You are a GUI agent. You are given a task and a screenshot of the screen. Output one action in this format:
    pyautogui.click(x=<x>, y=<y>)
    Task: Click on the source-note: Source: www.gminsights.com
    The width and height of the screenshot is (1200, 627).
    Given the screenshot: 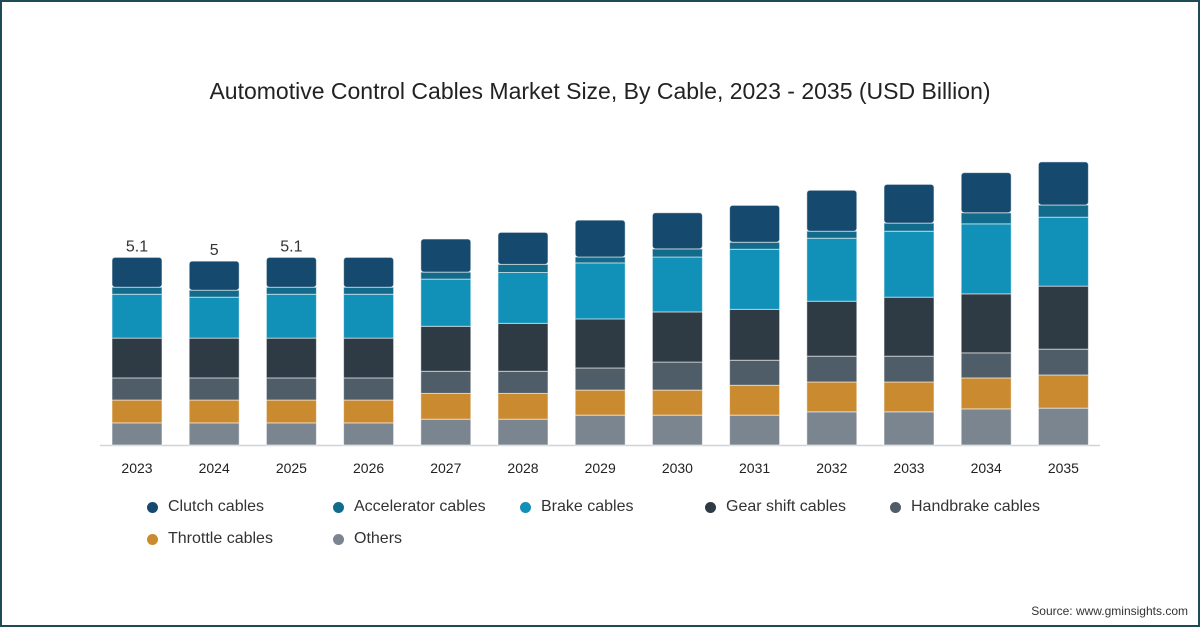 What is the action you would take?
    pyautogui.click(x=1109, y=611)
    